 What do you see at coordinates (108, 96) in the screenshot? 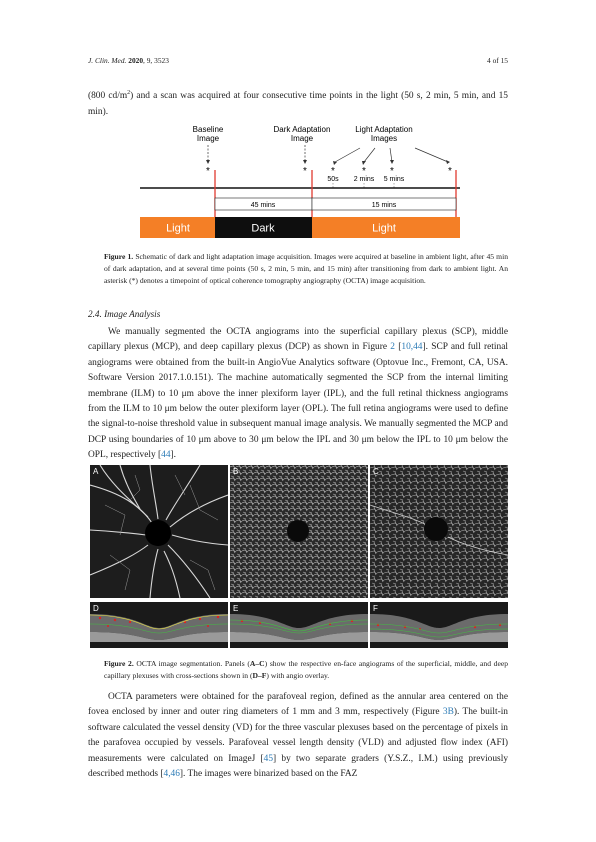
I see `para1-text-a: (800 cd/m` at bounding box center [108, 96].